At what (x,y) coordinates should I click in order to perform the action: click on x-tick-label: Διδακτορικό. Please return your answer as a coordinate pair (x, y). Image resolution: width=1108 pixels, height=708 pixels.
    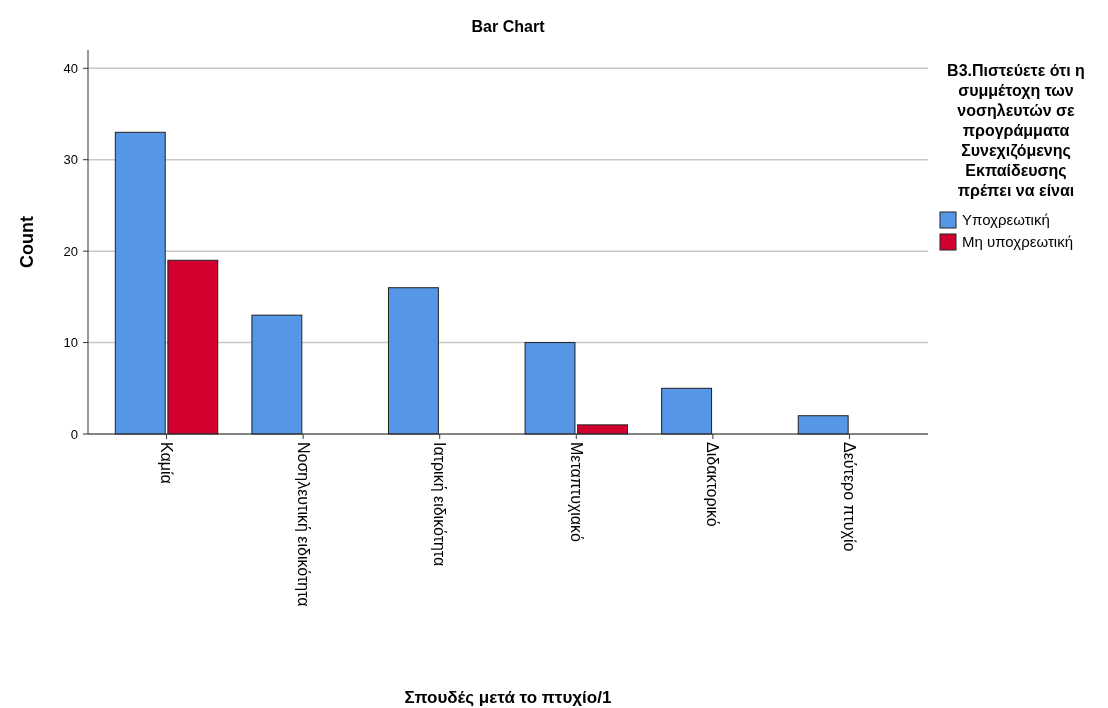
    Looking at the image, I should click on (713, 484).